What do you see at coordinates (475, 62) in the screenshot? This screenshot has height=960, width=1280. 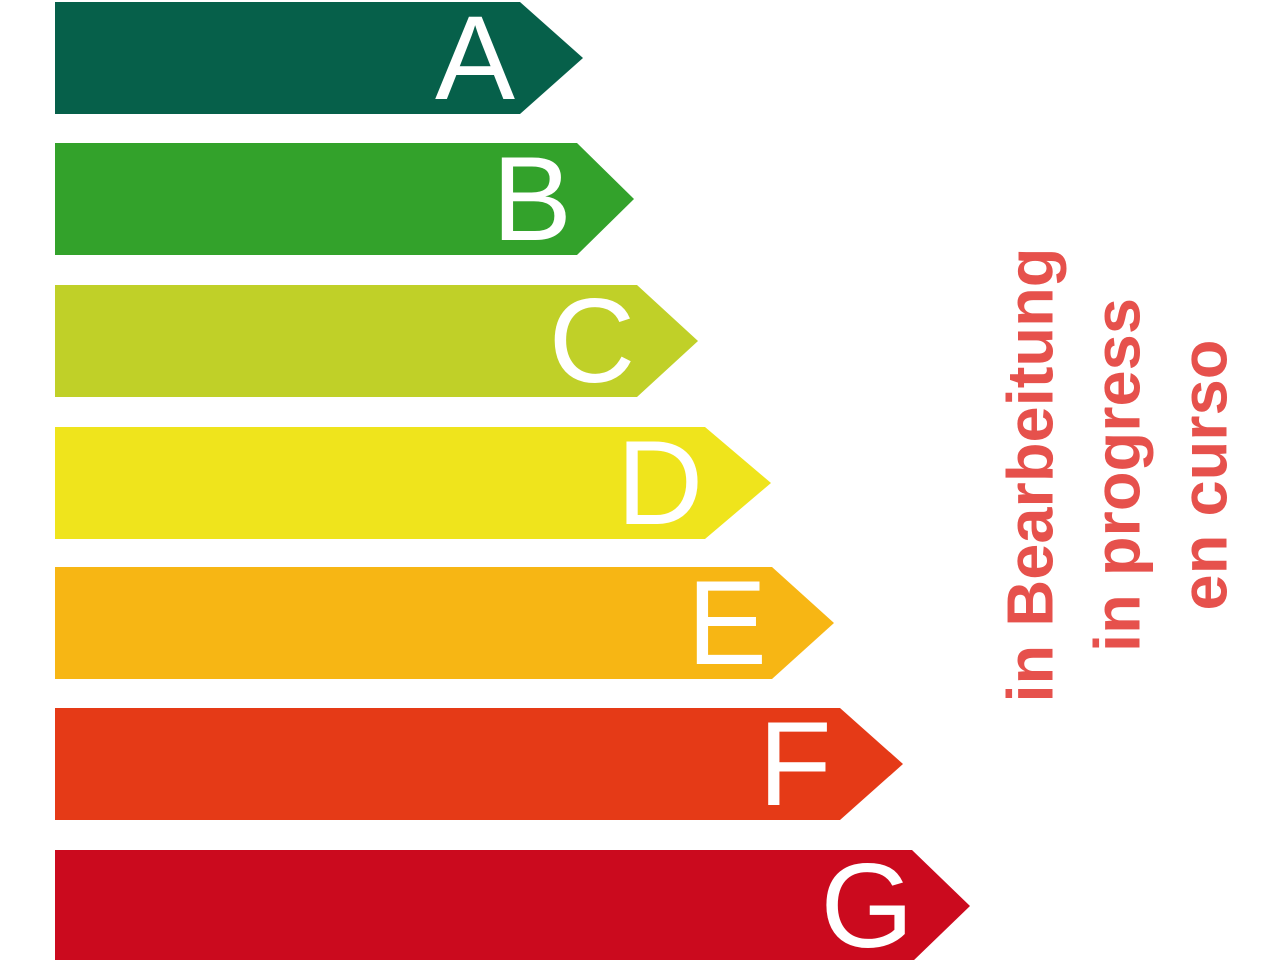 I see `energy-letter-a: A` at bounding box center [475, 62].